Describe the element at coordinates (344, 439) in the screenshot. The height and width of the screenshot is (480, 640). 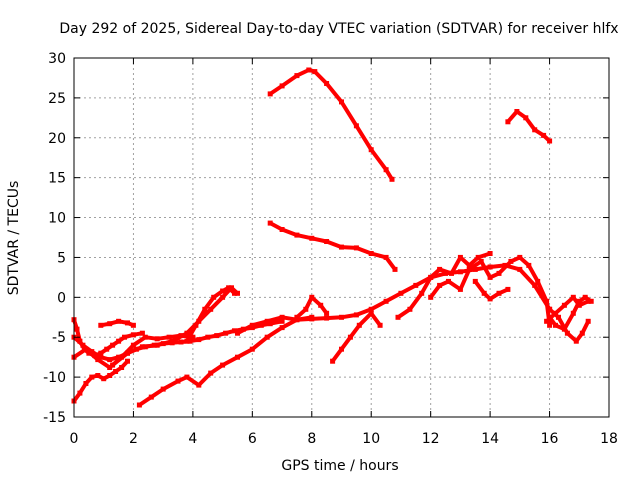
I see `x-tick-labels: 0 2 4 6 8 10 12 14 16 18` at that location.